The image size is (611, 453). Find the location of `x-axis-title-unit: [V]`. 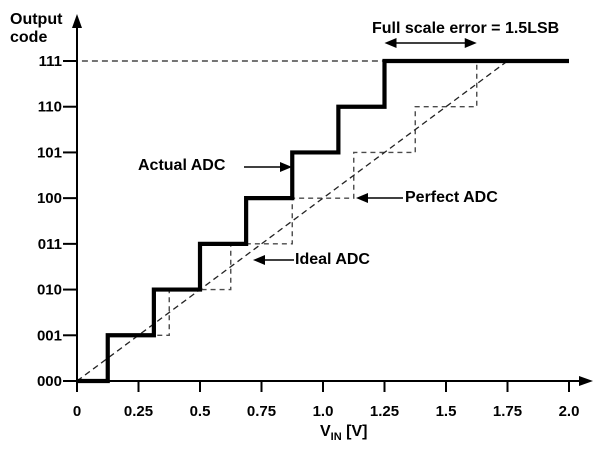

x-axis-title-unit: [V] is located at coordinates (354, 431).